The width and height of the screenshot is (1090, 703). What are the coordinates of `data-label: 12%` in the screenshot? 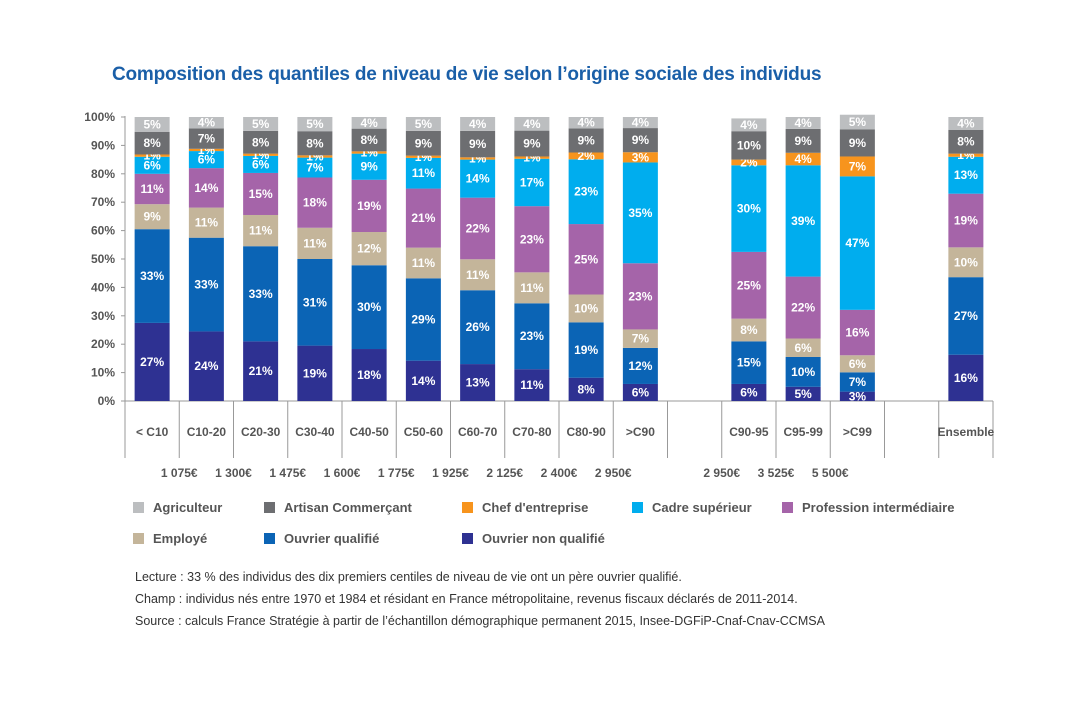 It's located at (369, 249).